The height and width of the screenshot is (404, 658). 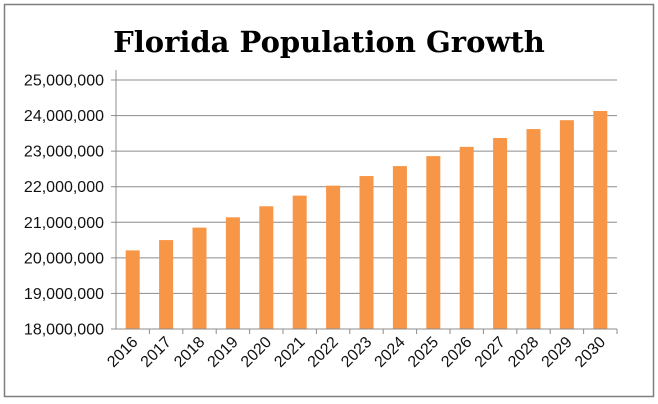 I want to click on y-tick-label: 22,000,000, so click(x=64, y=187).